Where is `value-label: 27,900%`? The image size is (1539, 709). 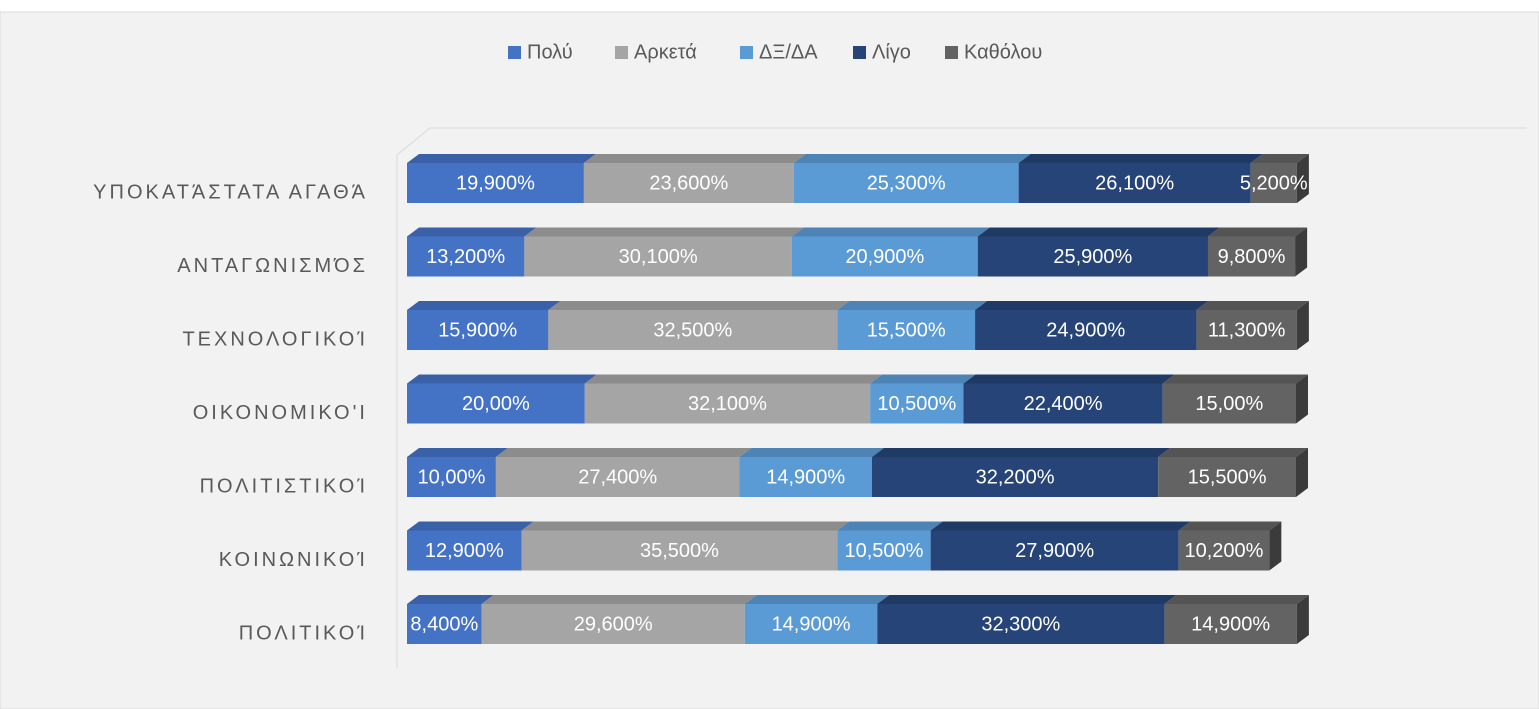
value-label: 27,900% is located at coordinates (1054, 551).